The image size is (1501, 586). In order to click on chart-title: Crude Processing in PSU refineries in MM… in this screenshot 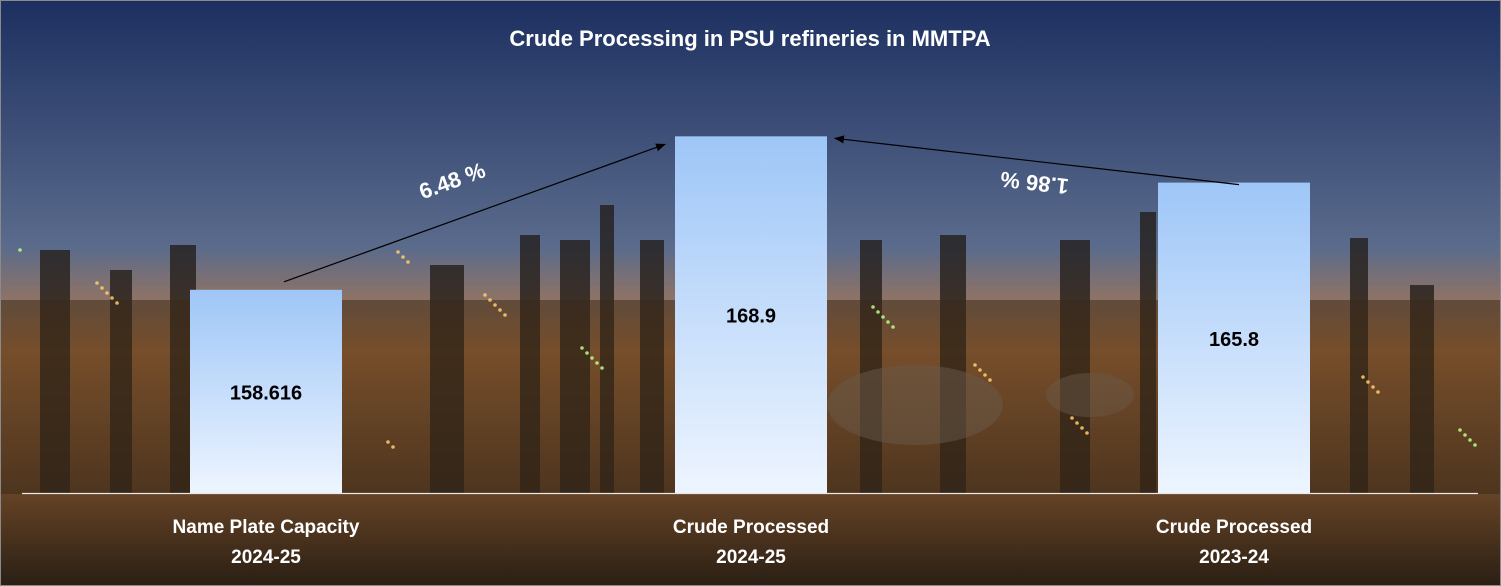, I will do `click(749, 38)`.